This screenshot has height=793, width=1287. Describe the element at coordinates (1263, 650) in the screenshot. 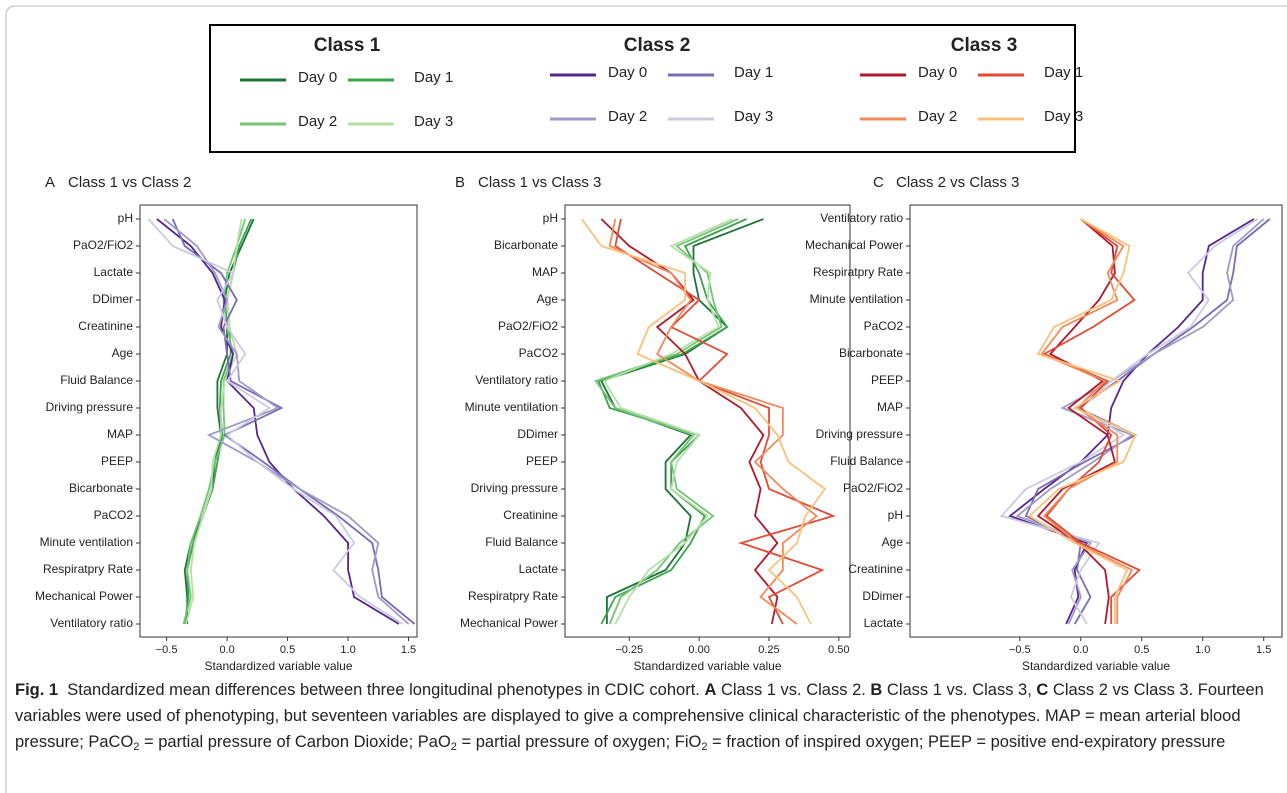

I see `x-tick-label: 1.5` at that location.